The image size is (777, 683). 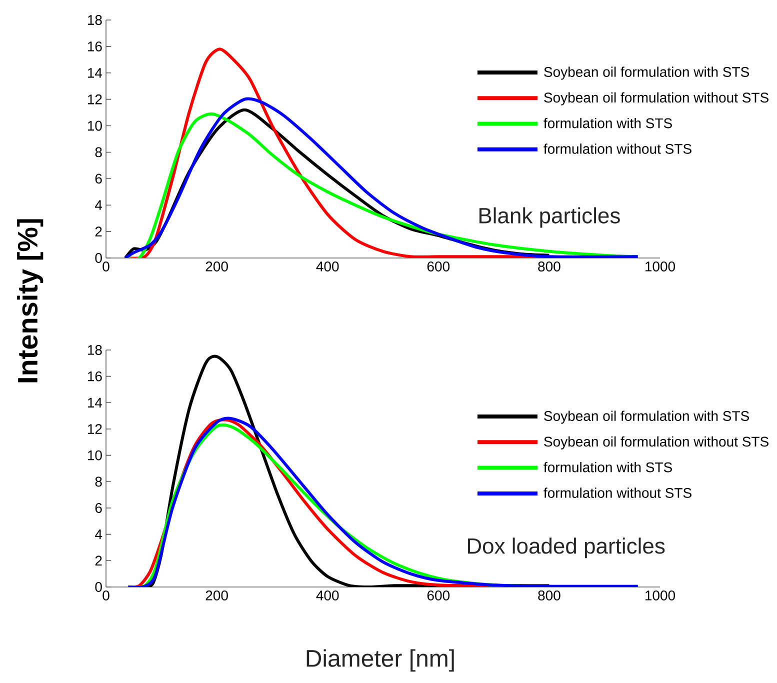 What do you see at coordinates (30, 300) in the screenshot?
I see `y-axis-title: Intensity [%]` at bounding box center [30, 300].